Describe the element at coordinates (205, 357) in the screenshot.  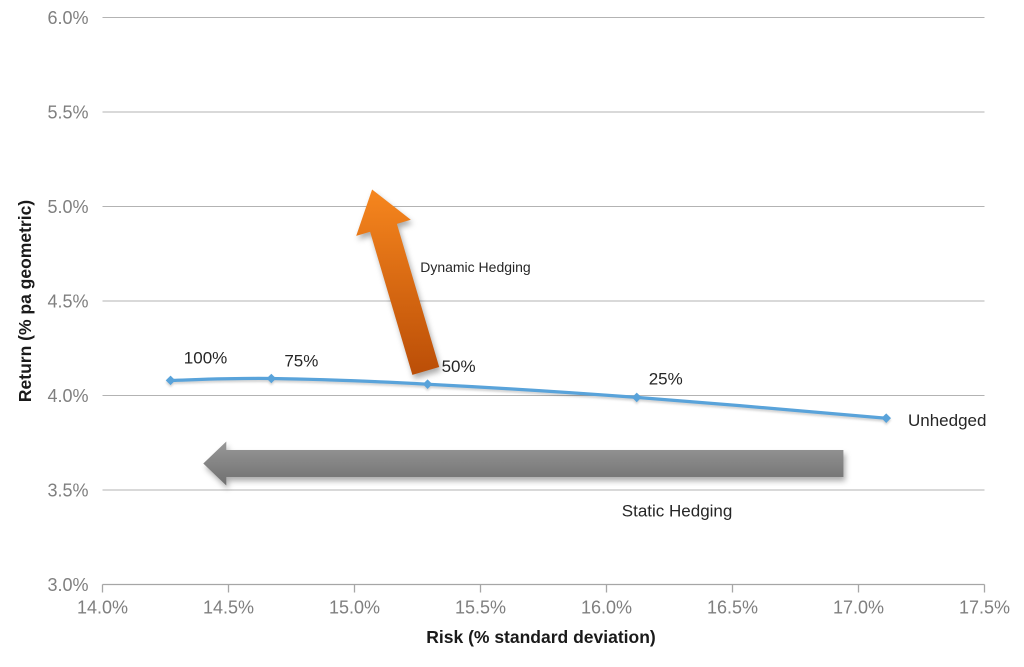
I see `point-label-100: 100%` at that location.